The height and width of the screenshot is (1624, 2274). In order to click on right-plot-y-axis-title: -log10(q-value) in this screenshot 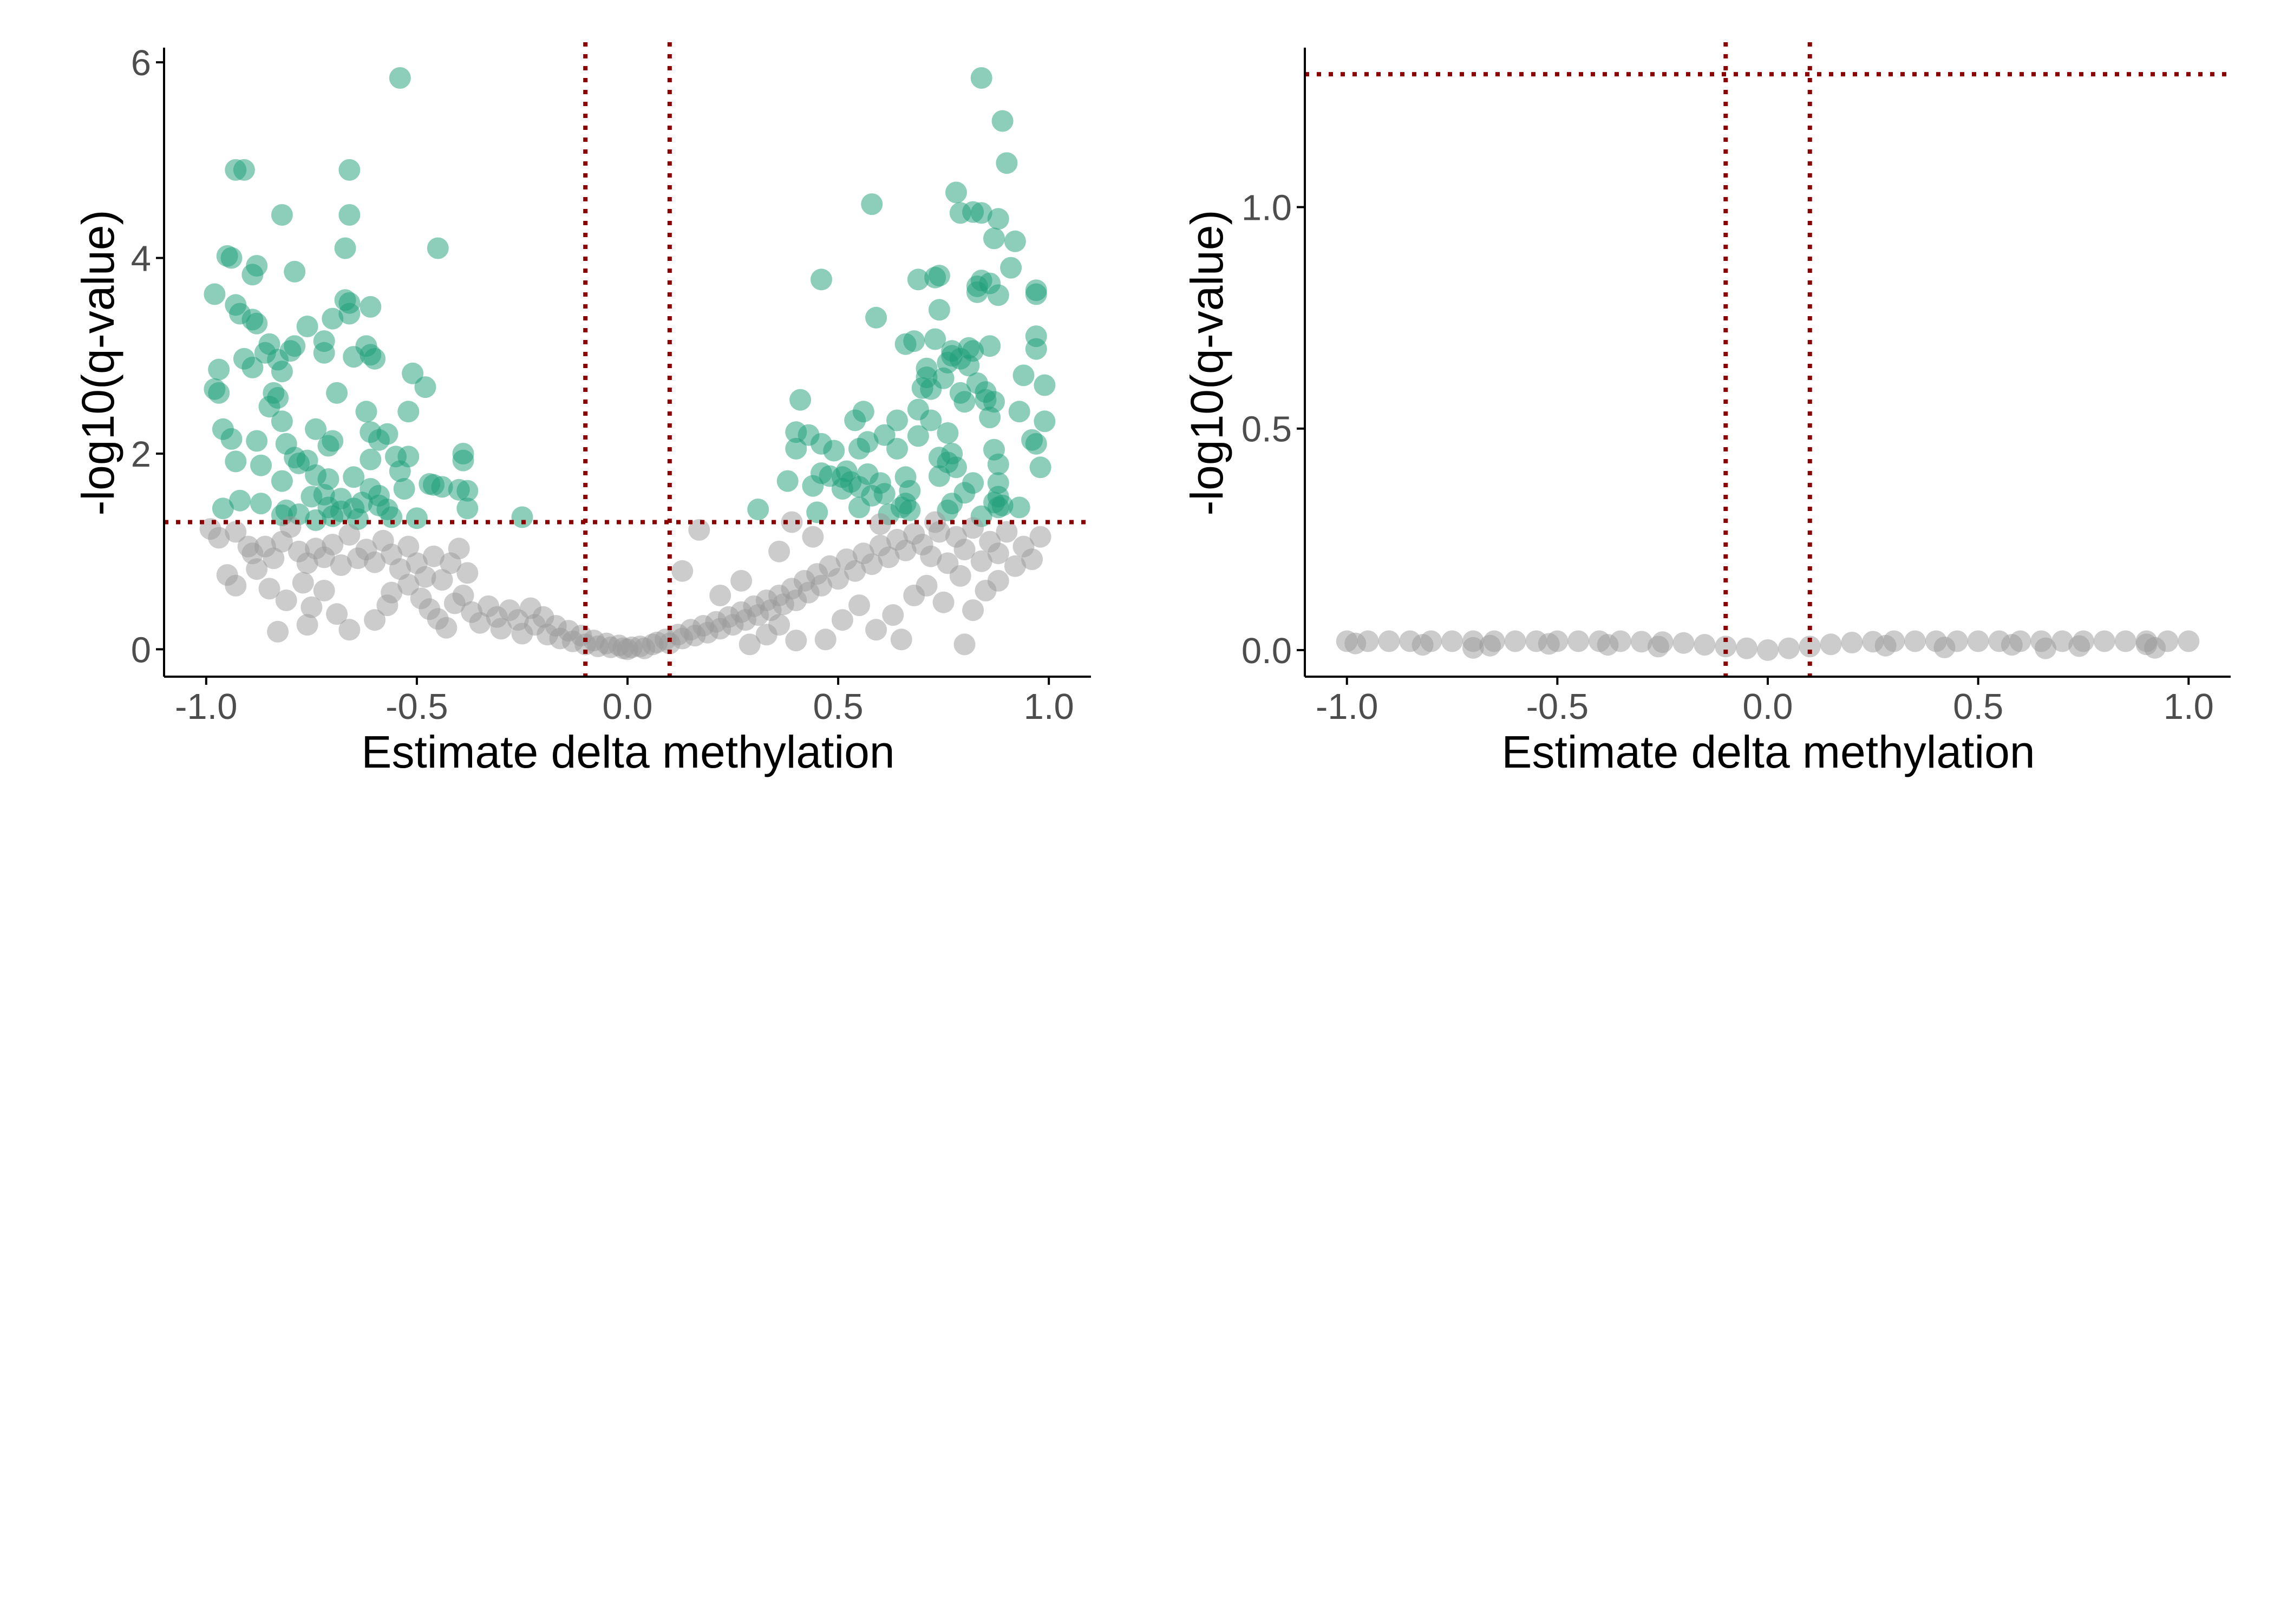, I will do `click(1207, 363)`.